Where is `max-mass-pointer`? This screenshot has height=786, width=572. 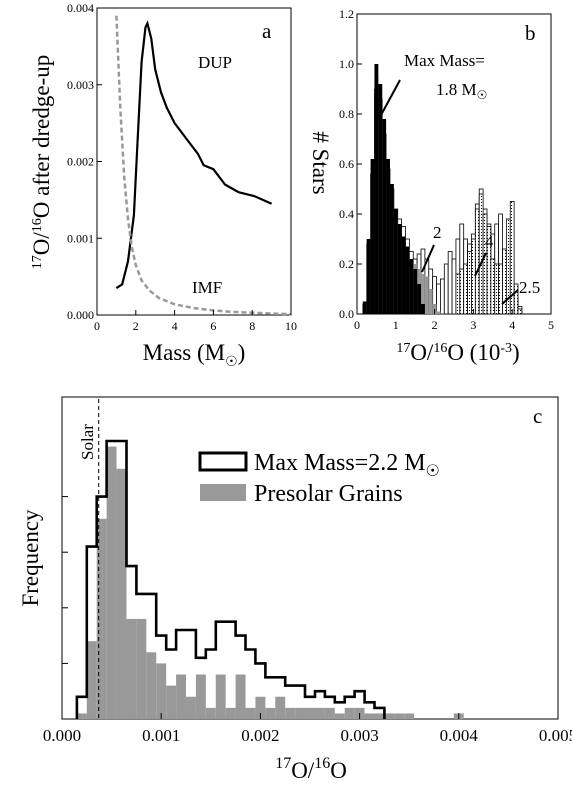 max-mass-pointer is located at coordinates (390, 98).